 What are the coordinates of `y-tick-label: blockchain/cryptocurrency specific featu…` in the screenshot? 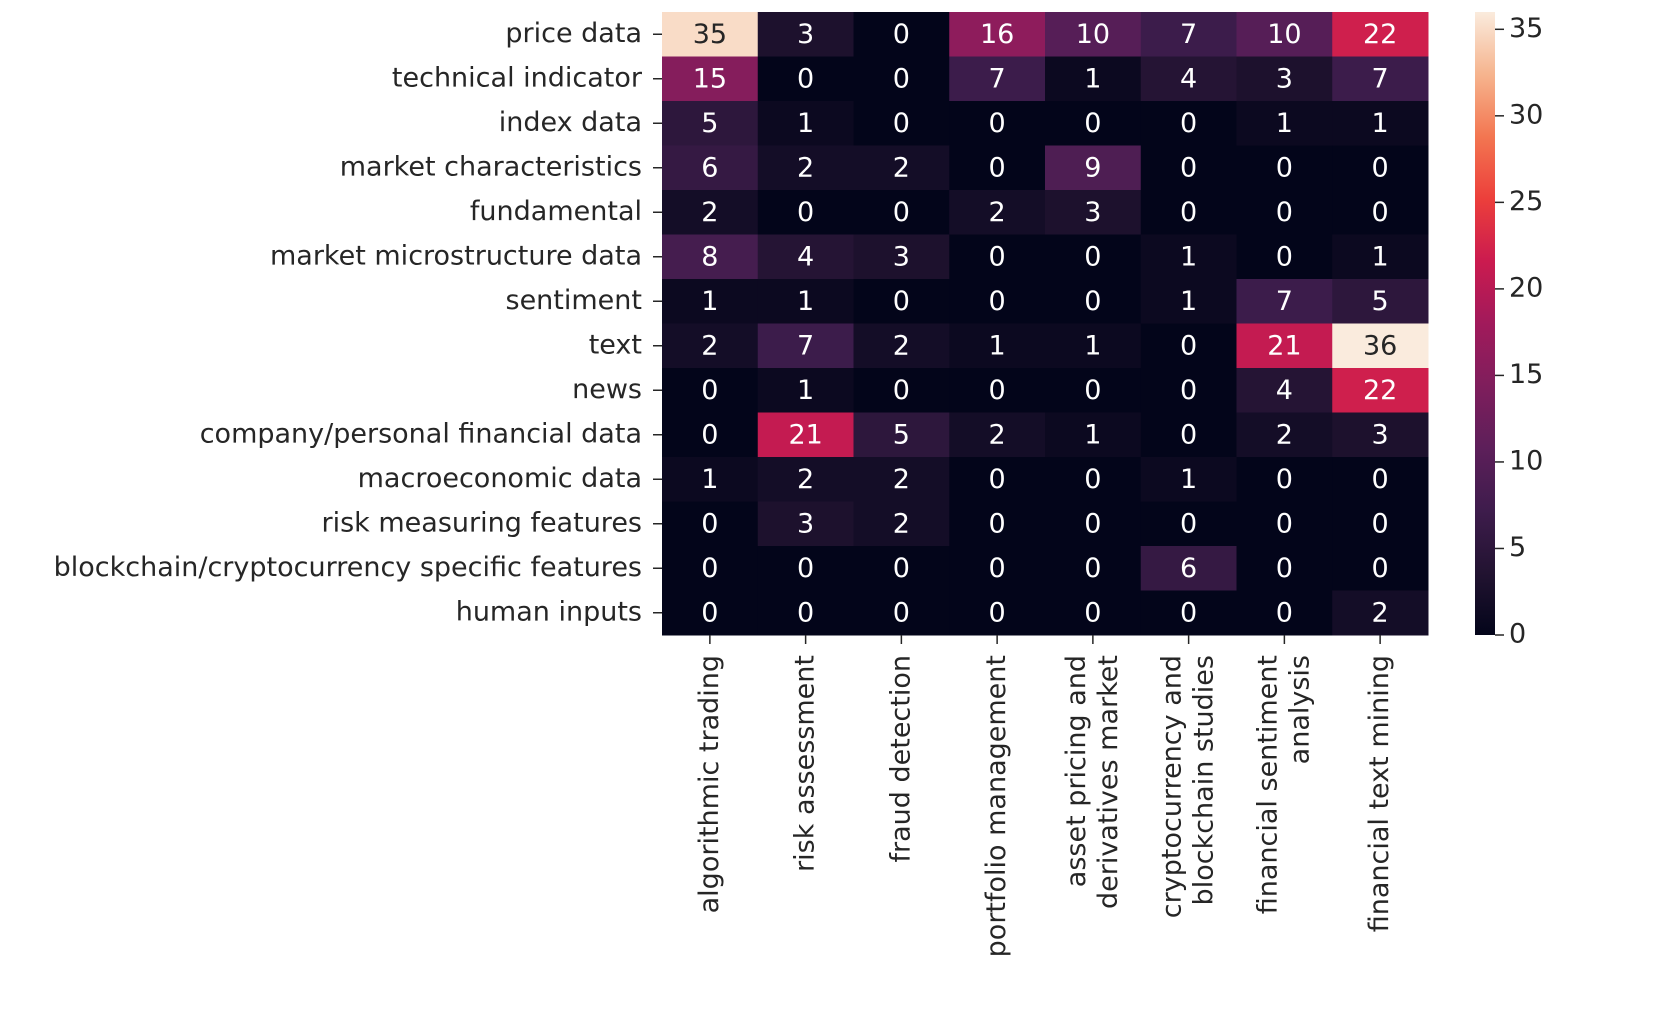 It's located at (348, 567).